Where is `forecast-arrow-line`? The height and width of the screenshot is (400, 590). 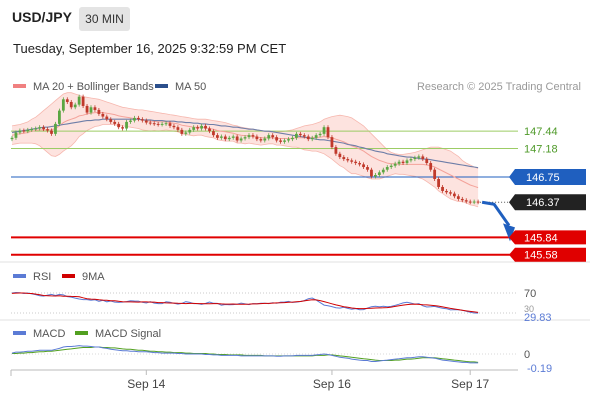
forecast-arrow-line is located at coordinates (496, 213).